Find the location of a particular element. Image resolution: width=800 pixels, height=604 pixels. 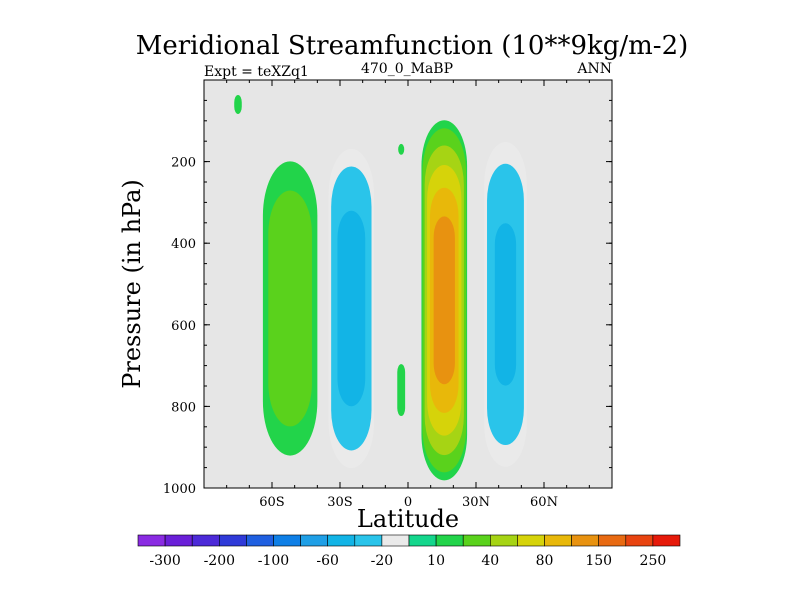

chart-title: Meridional Streamfunction (10**9kg/m-2) is located at coordinates (412, 46).